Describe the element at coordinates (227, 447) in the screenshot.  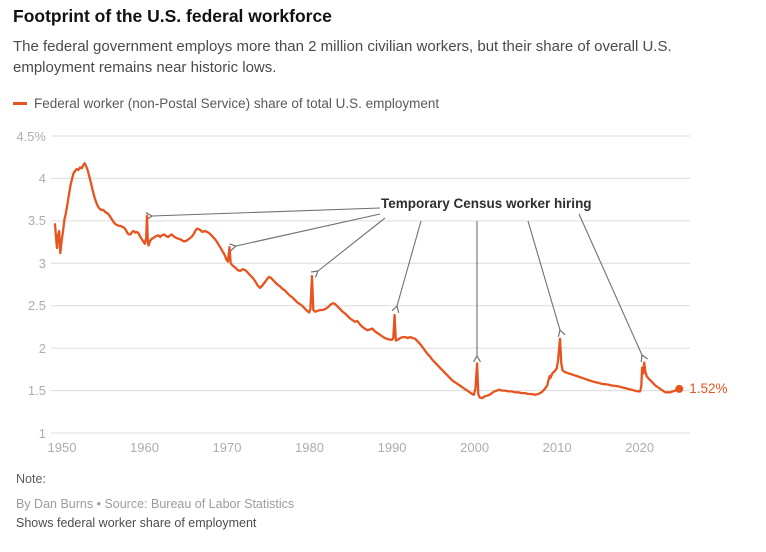
I see `x-tick-label: 1970` at that location.